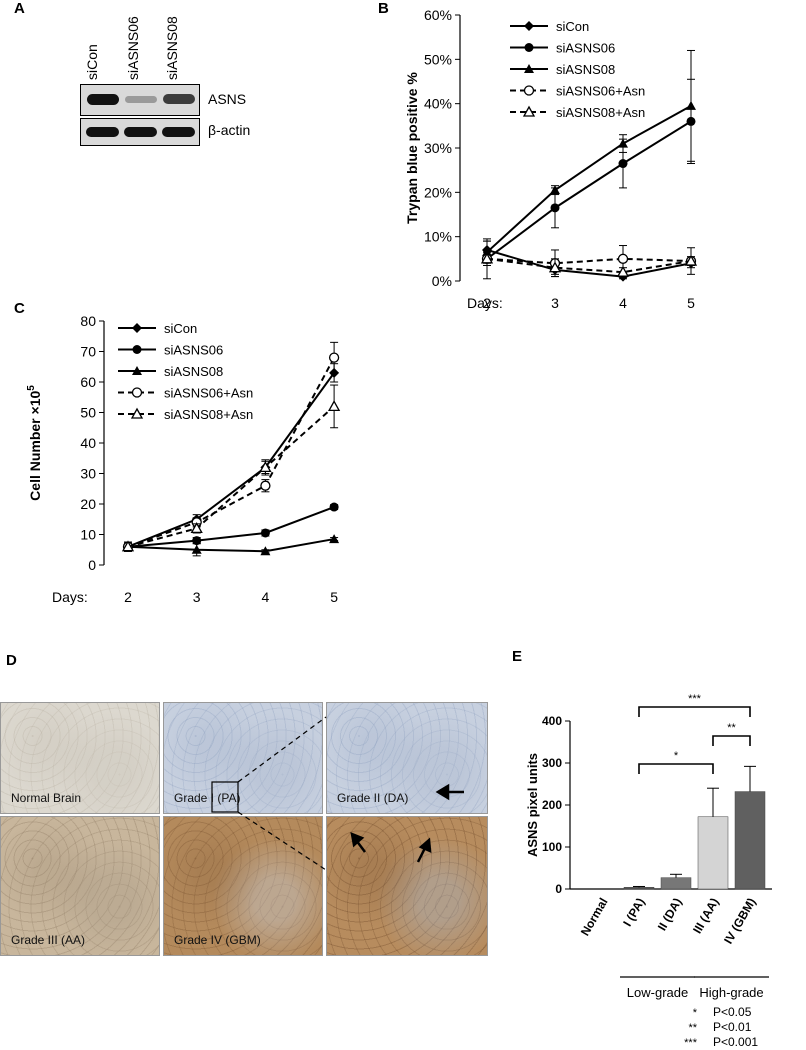 The width and height of the screenshot is (806, 1050). Describe the element at coordinates (217, 940) in the screenshot. I see `ihc-image-label: Grade IV (GBM)` at that location.